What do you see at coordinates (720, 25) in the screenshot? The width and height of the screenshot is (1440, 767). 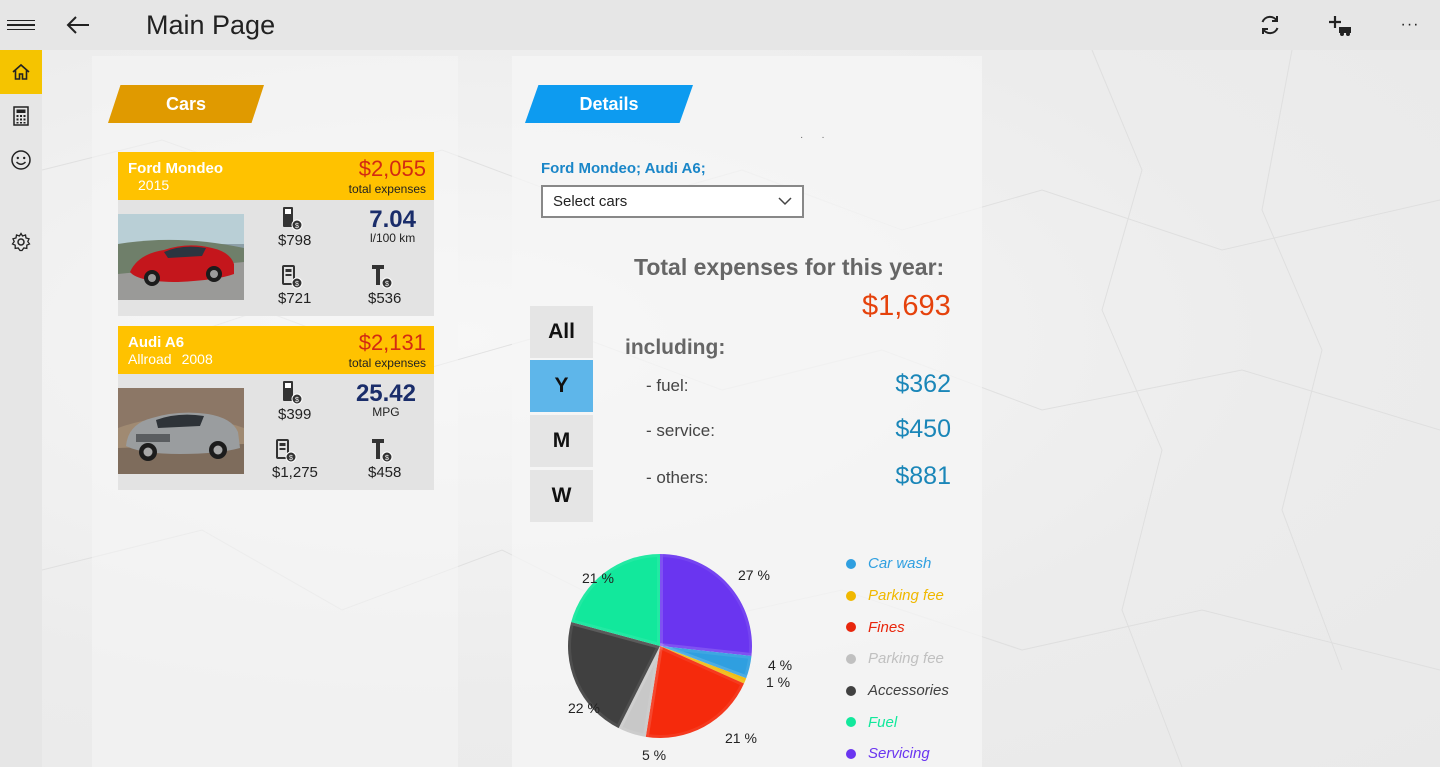 I see `top-bar: Main Page ···` at bounding box center [720, 25].